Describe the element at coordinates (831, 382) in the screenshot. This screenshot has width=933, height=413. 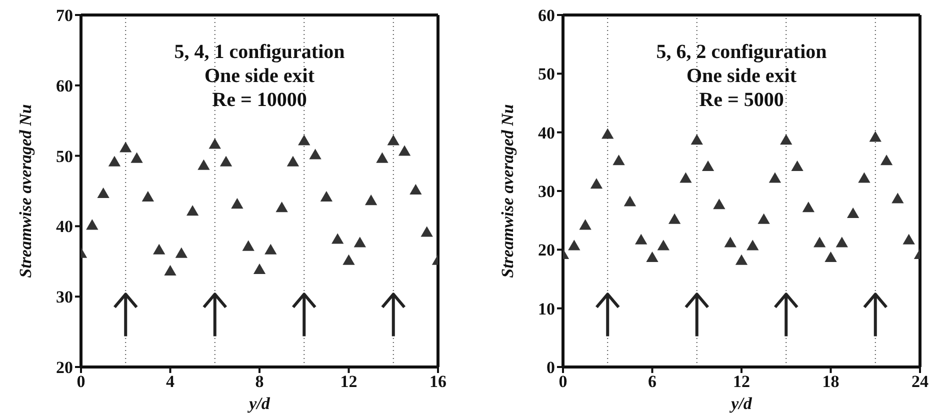
I see `x-tick-label: 18` at that location.